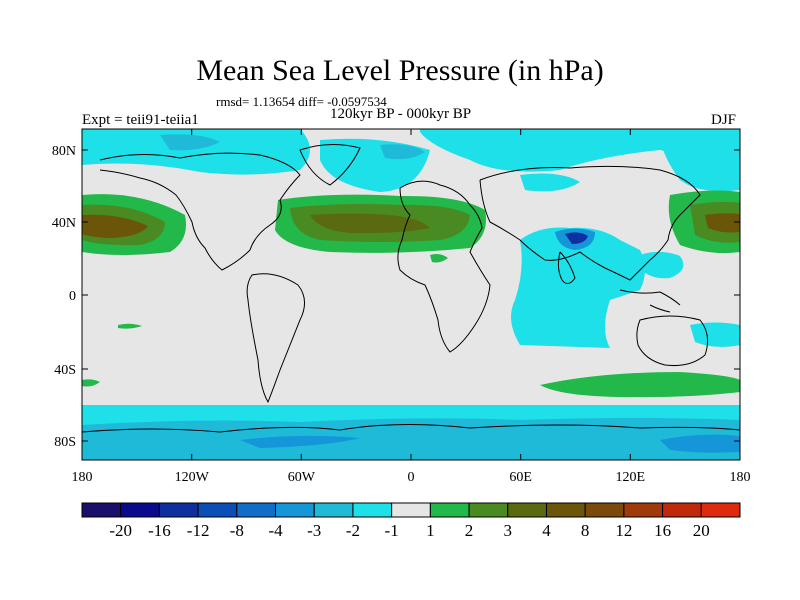 The height and width of the screenshot is (600, 800). I want to click on colorbar-label: 20, so click(701, 530).